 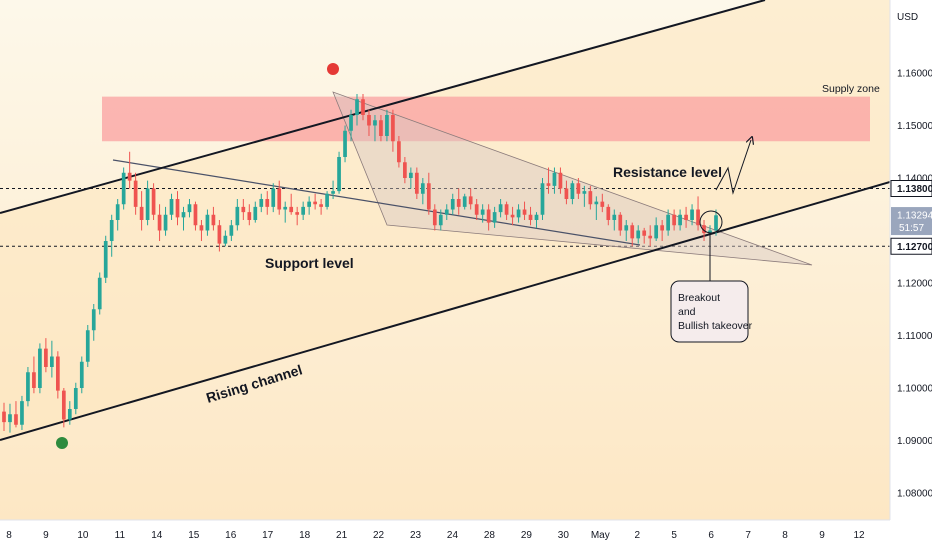 What do you see at coordinates (822, 535) in the screenshot?
I see `x-tick-label: 9` at bounding box center [822, 535].